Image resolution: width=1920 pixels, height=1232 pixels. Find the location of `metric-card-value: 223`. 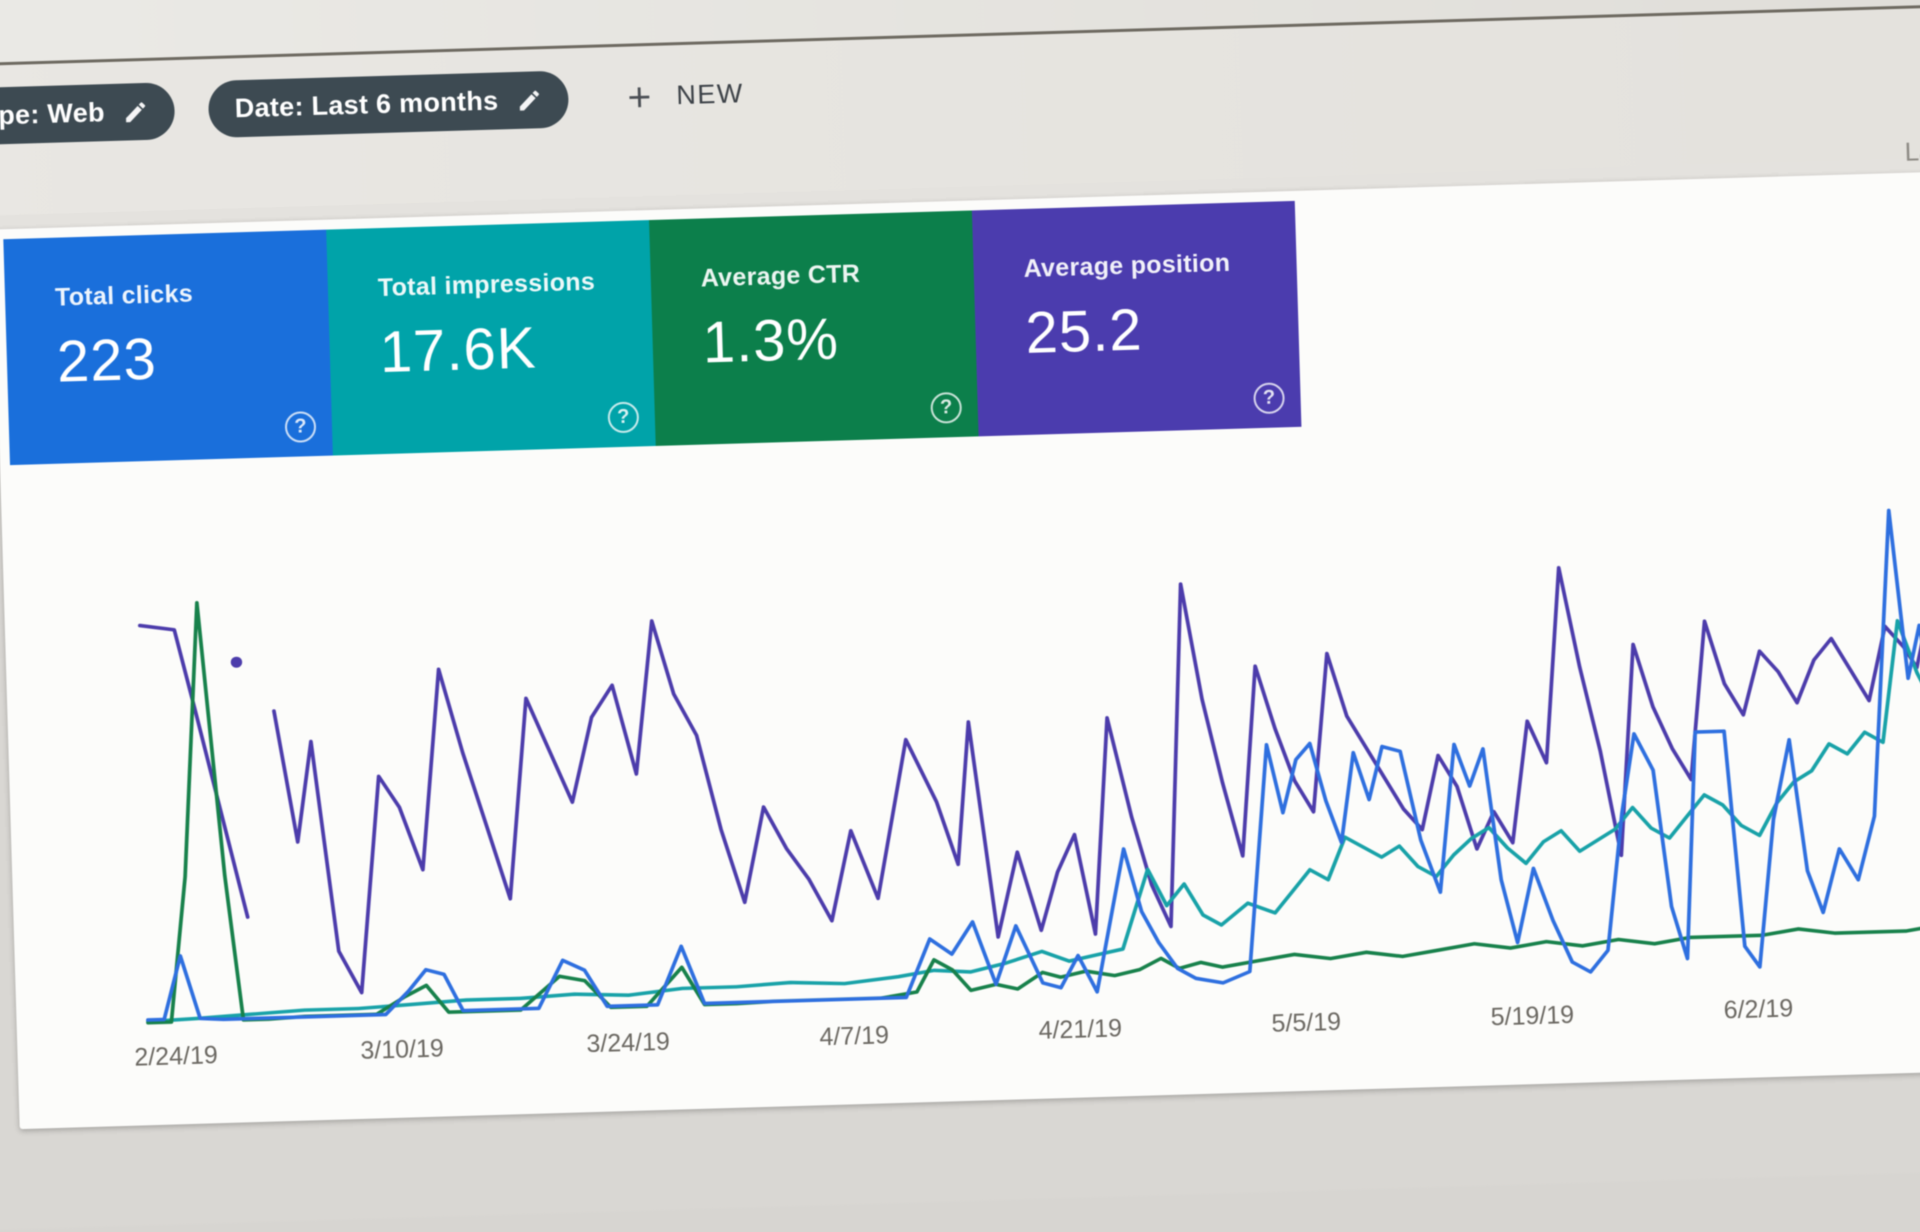

metric-card-value: 223 is located at coordinates (107, 360).